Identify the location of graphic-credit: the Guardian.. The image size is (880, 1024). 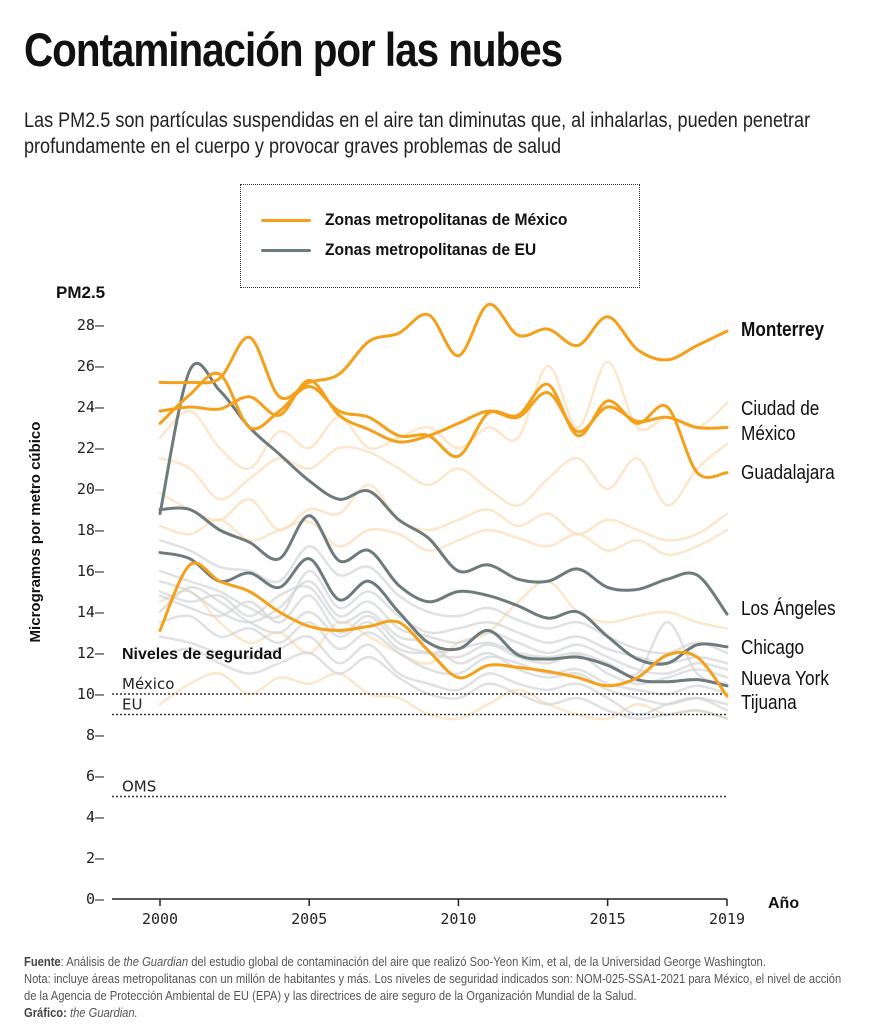
(103, 1012).